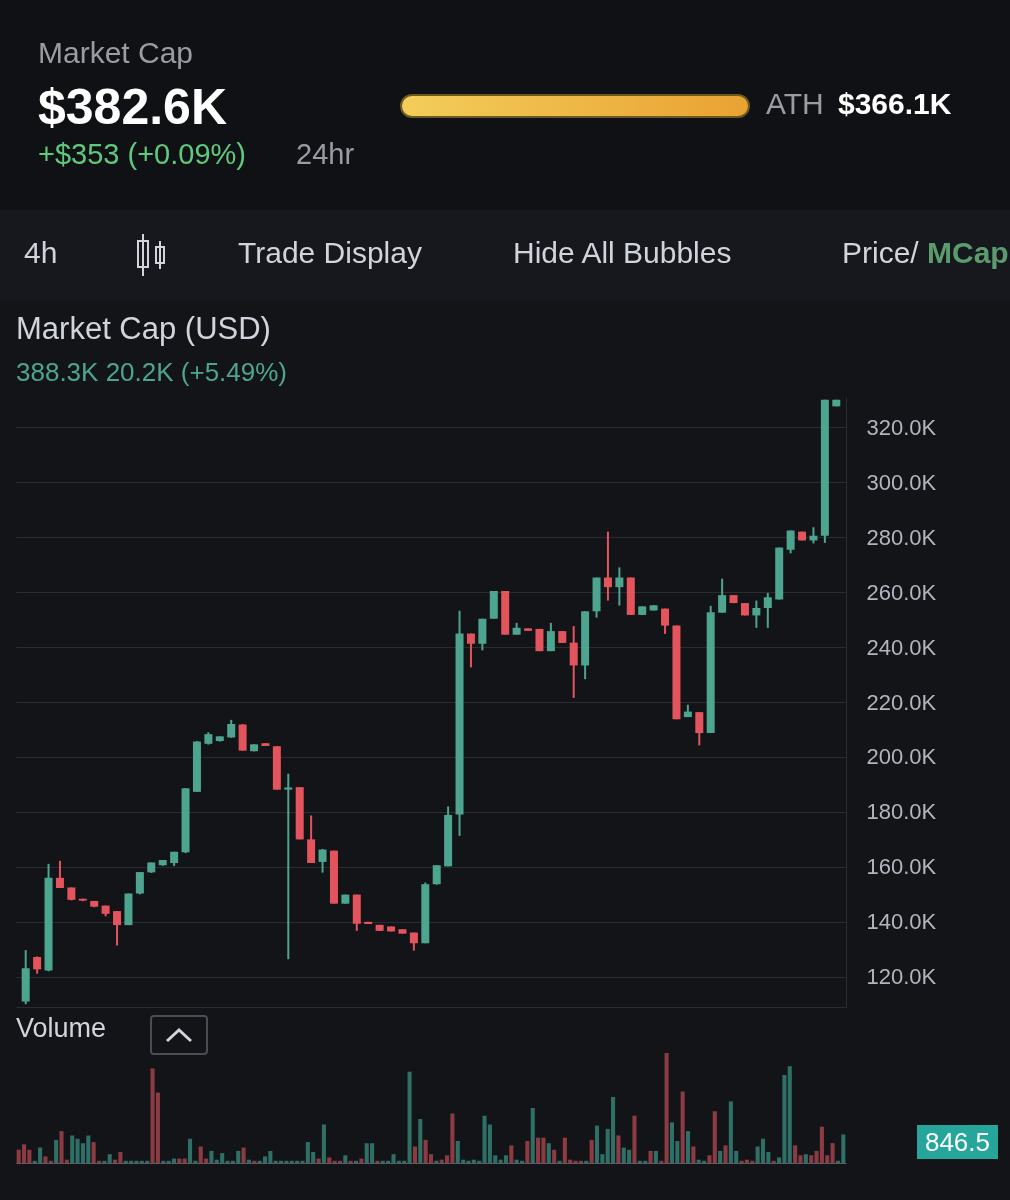 The image size is (1010, 1200). Describe the element at coordinates (152, 372) in the screenshot. I see `chart-subtitle: 388.3K 20.2K (+5.49%)` at that location.